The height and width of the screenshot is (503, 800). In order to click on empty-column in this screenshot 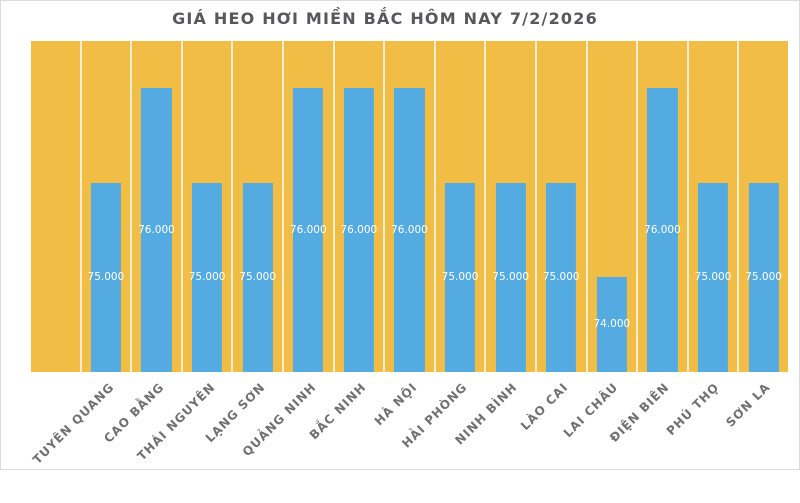, I will do `click(55, 206)`.